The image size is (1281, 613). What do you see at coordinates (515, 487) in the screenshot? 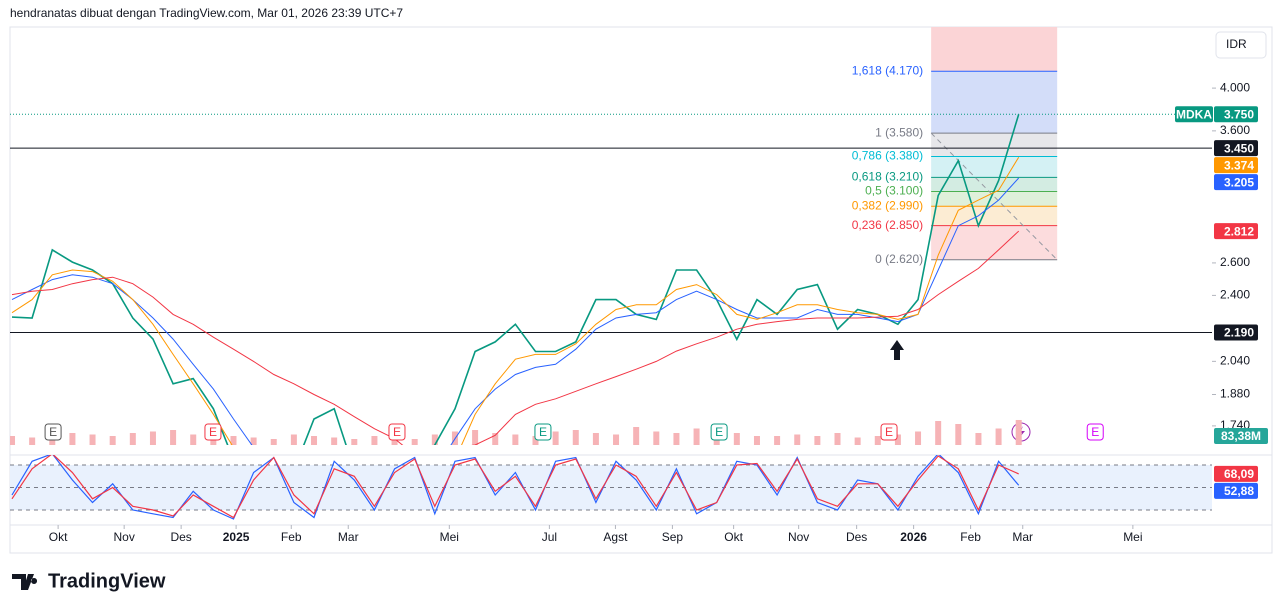
I see `stoch-line` at bounding box center [515, 487].